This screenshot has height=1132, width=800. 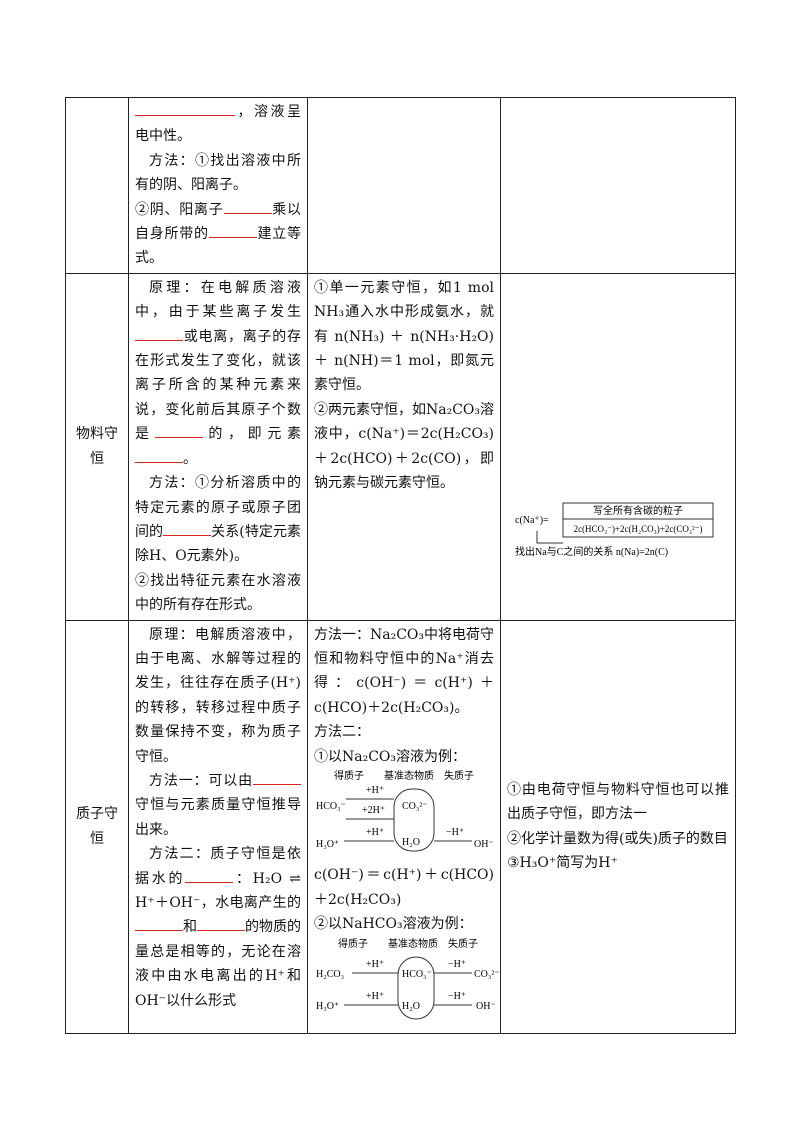 What do you see at coordinates (252, 434) in the screenshot?
I see `text: 的，即元素` at bounding box center [252, 434].